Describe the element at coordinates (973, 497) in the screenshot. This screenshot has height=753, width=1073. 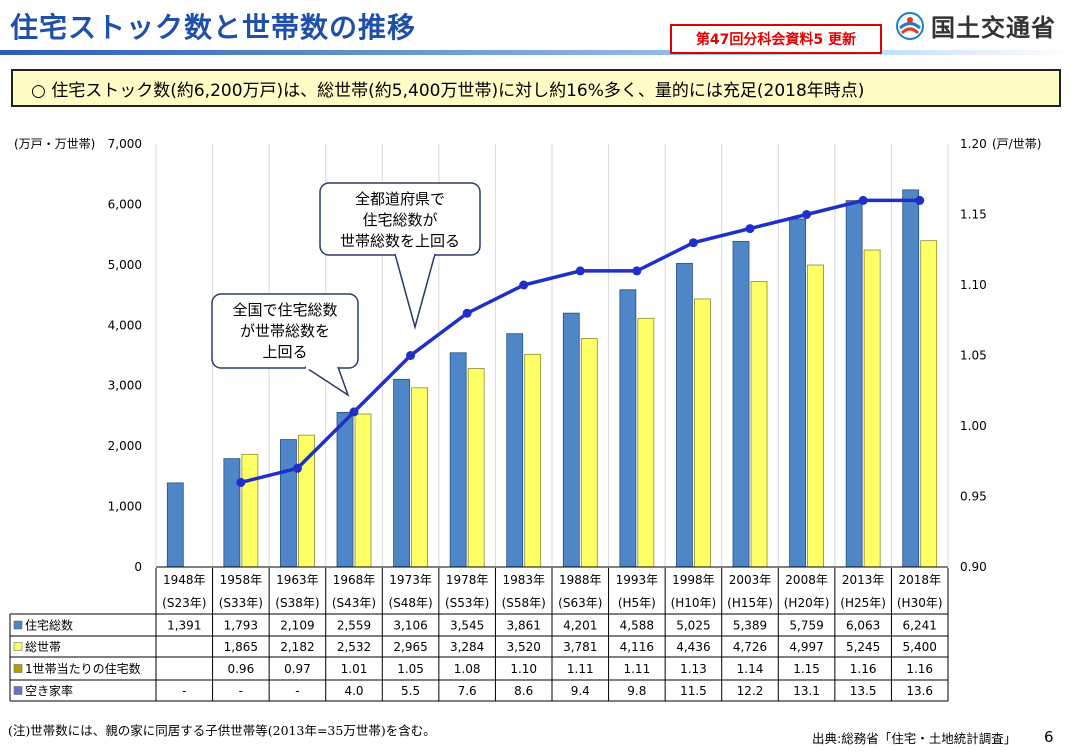
I see `right-tick-label: 0.95` at that location.